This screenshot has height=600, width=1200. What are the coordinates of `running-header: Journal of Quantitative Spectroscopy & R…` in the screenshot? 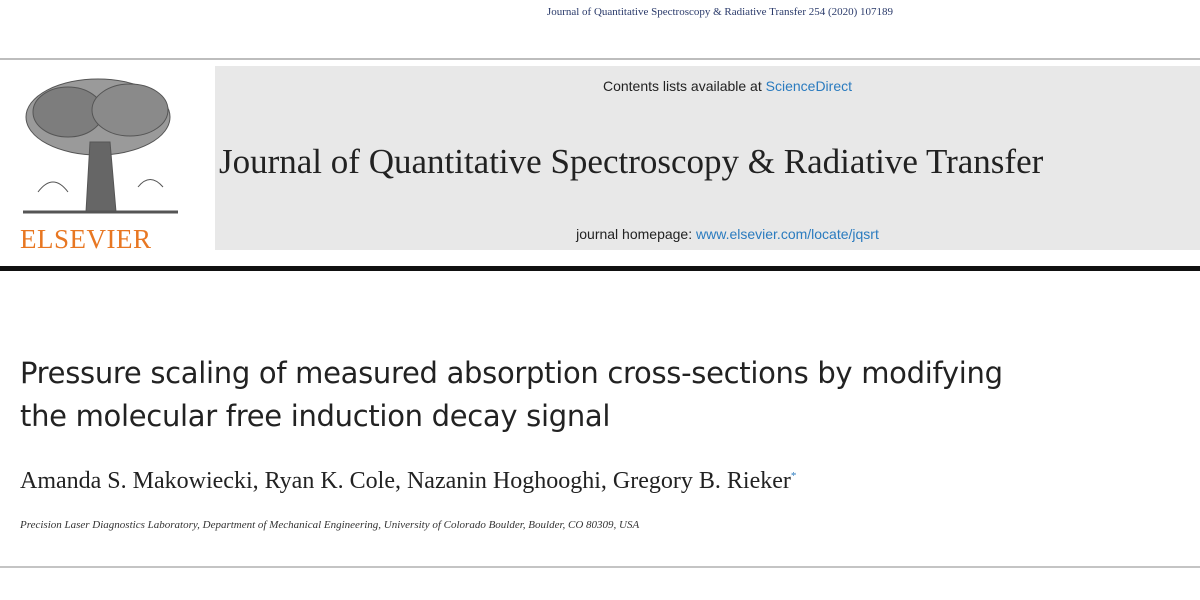 It's located at (720, 12).